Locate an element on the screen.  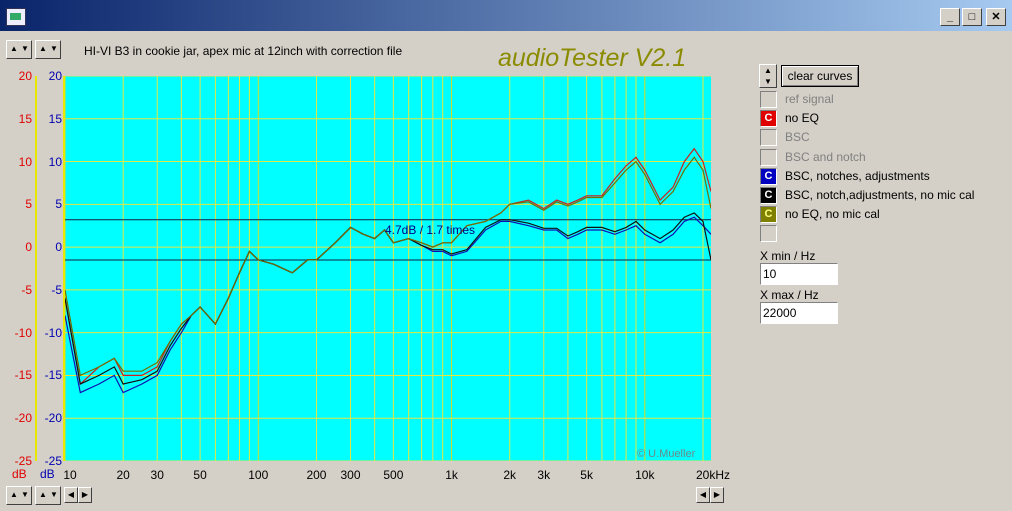
legend-label: BSC, notch,adjustments, no mic cal is located at coordinates (880, 195).